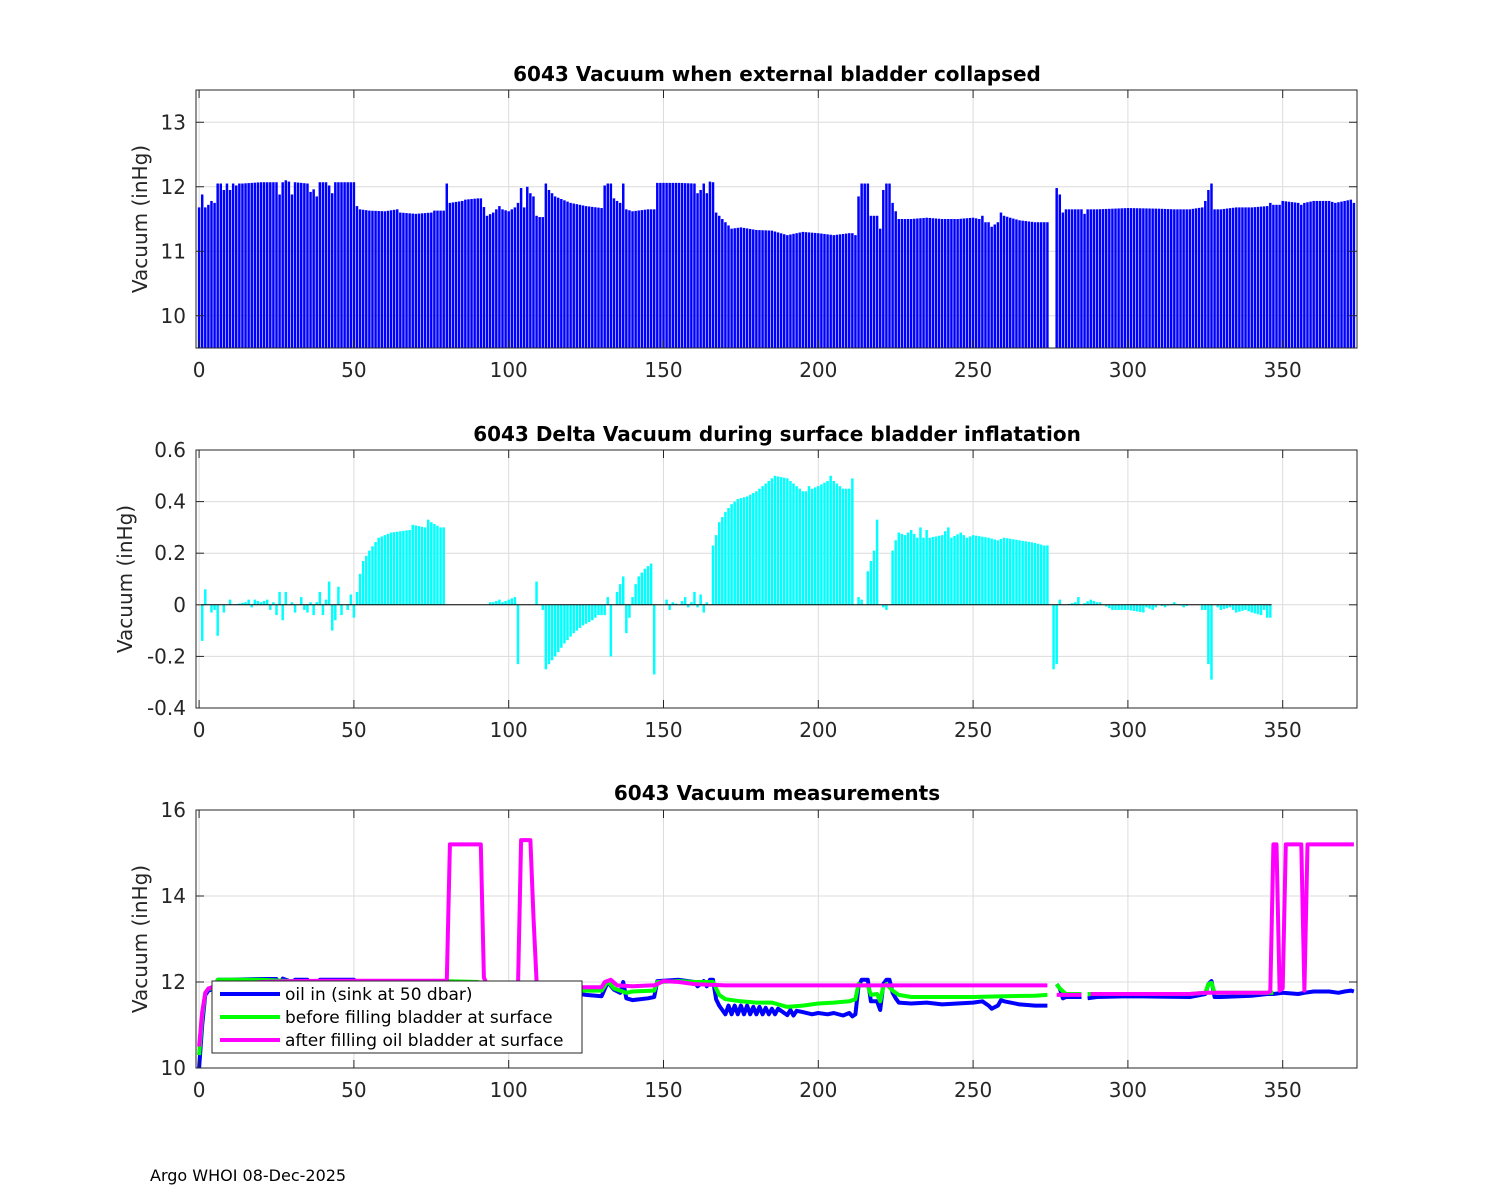 The height and width of the screenshot is (1200, 1500). Describe the element at coordinates (353, 1090) in the screenshot. I see `x-tick-label: 50` at that location.